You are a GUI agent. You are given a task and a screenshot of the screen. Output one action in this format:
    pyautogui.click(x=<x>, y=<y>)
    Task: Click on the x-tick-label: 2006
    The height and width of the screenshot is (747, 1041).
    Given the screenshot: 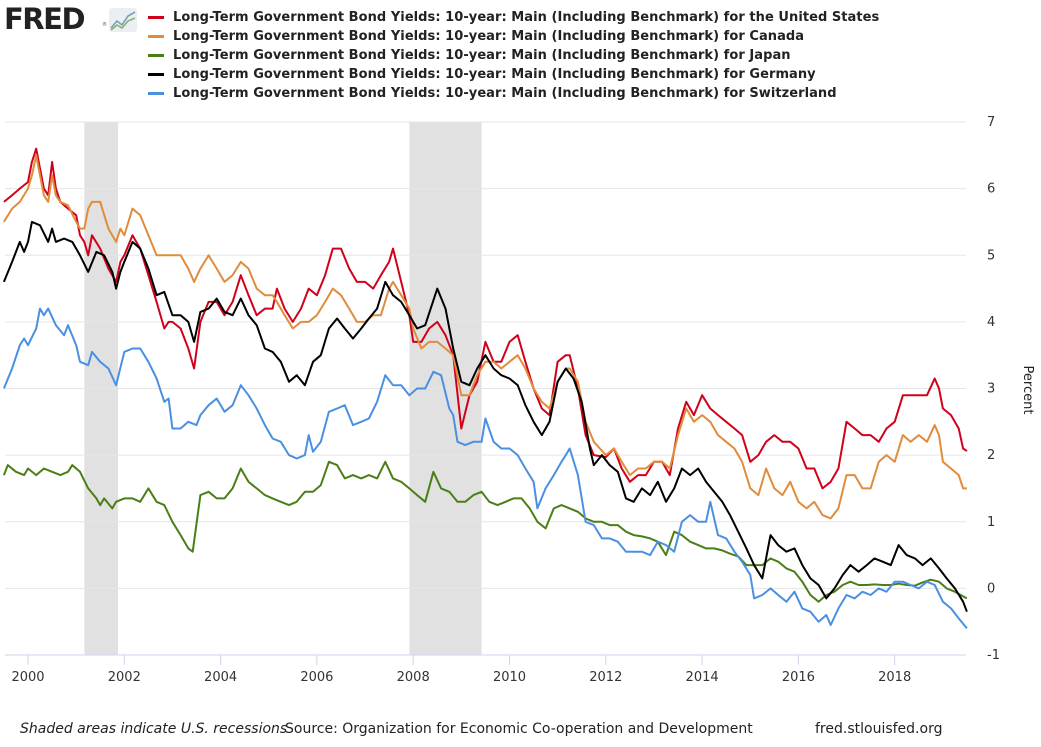 What is the action you would take?
    pyautogui.click(x=316, y=677)
    